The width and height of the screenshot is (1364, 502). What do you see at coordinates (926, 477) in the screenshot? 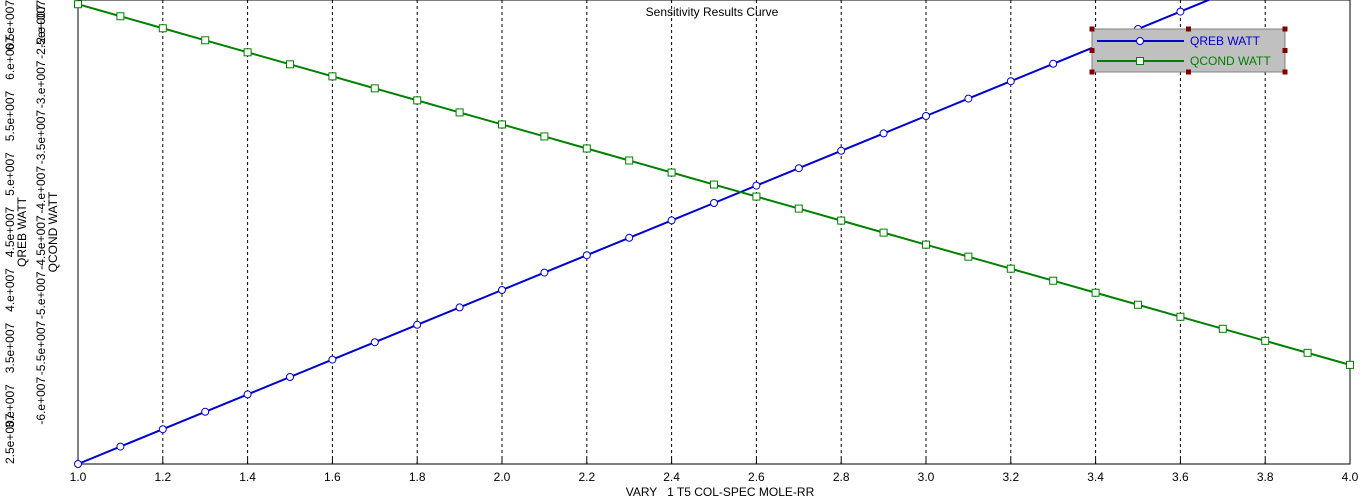
I see `x-tick-label: 3.0` at bounding box center [926, 477].